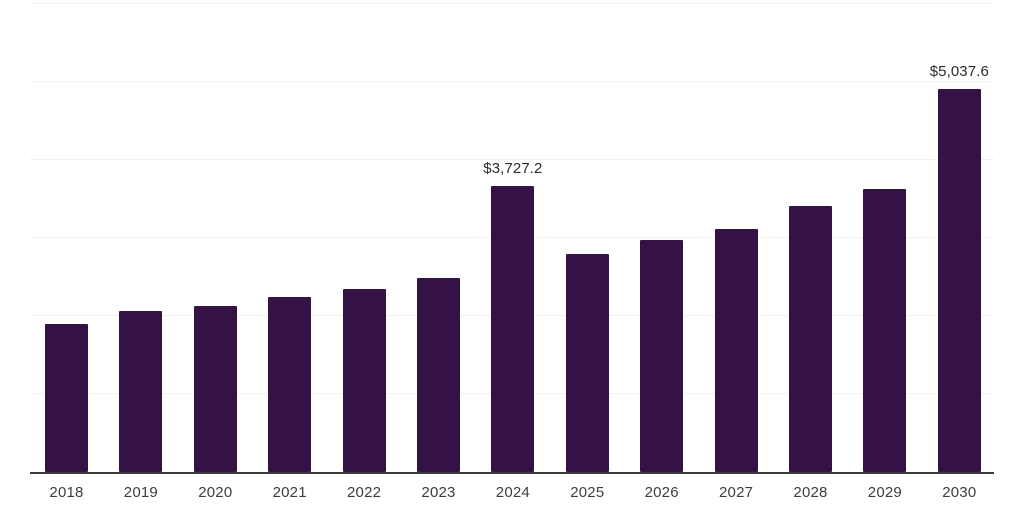 The height and width of the screenshot is (512, 1024). I want to click on bar-2020, so click(215, 388).